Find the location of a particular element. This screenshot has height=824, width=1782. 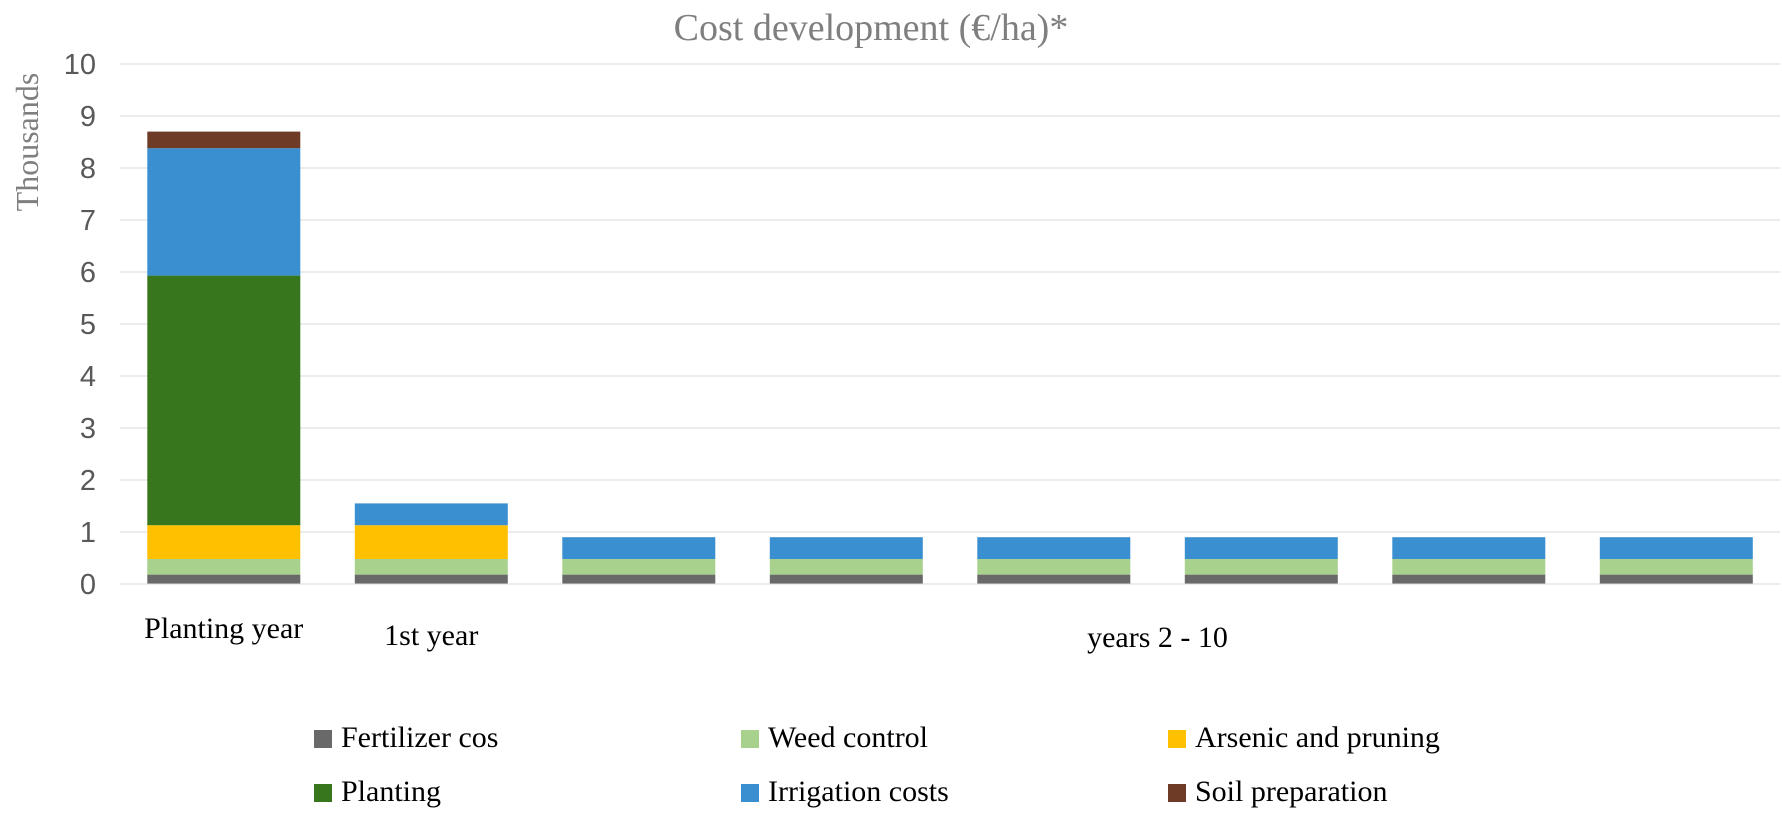

y-tick-label: 3 is located at coordinates (88, 429).